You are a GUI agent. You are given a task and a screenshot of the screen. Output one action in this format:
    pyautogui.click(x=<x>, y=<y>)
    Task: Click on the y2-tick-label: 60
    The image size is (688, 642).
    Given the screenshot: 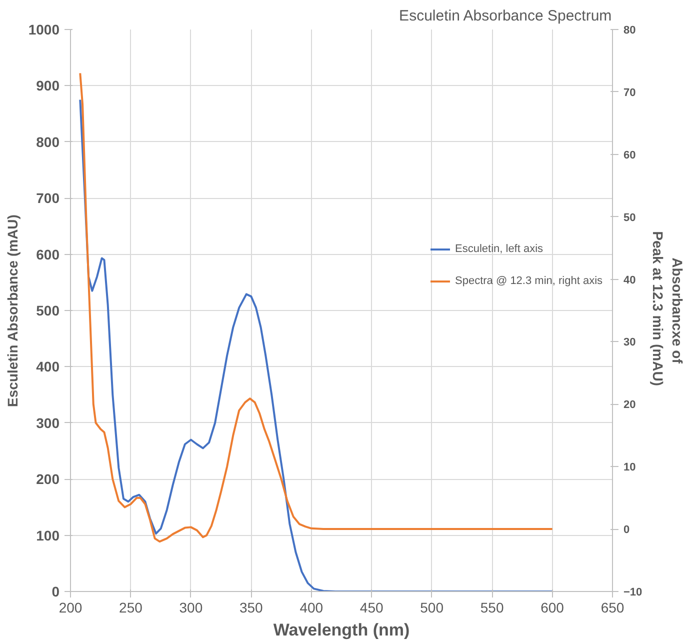 What is the action you would take?
    pyautogui.click(x=630, y=155)
    